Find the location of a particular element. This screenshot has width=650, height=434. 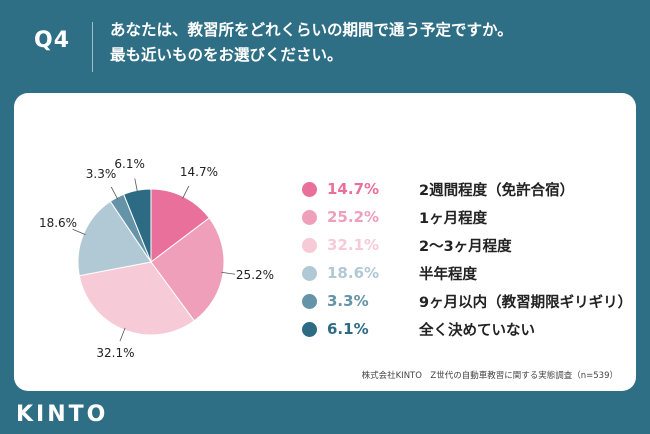

legend-percent: 6.1% is located at coordinates (348, 329).